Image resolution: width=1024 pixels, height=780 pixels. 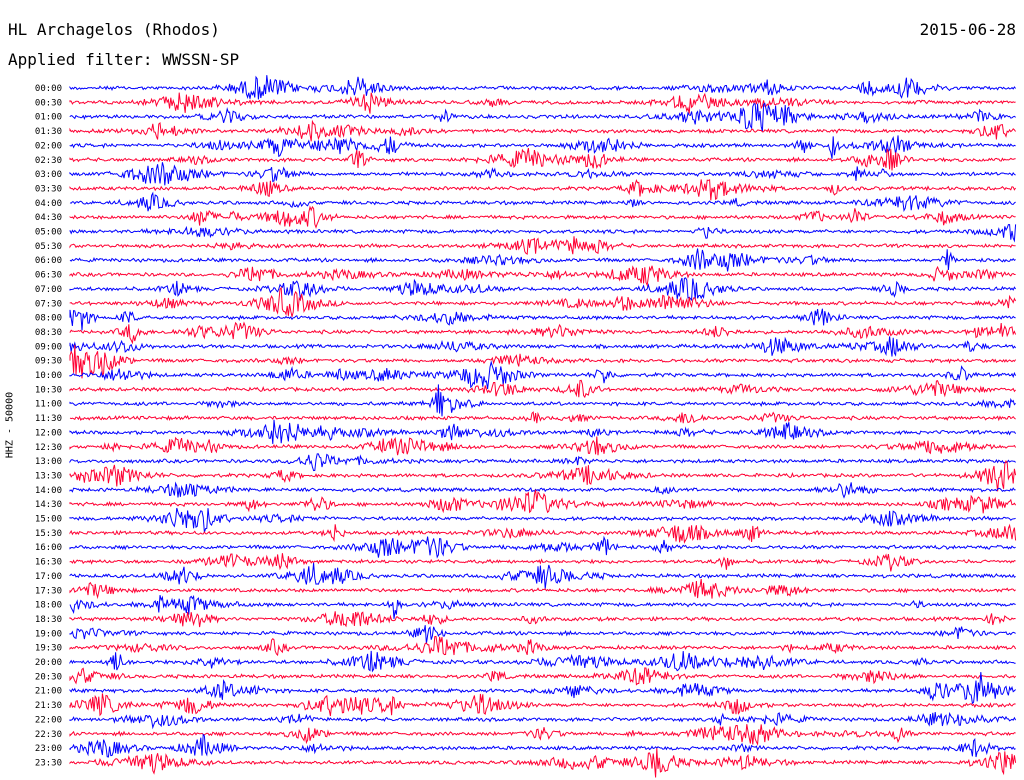 I want to click on row-label: 11:30, so click(x=48, y=419).